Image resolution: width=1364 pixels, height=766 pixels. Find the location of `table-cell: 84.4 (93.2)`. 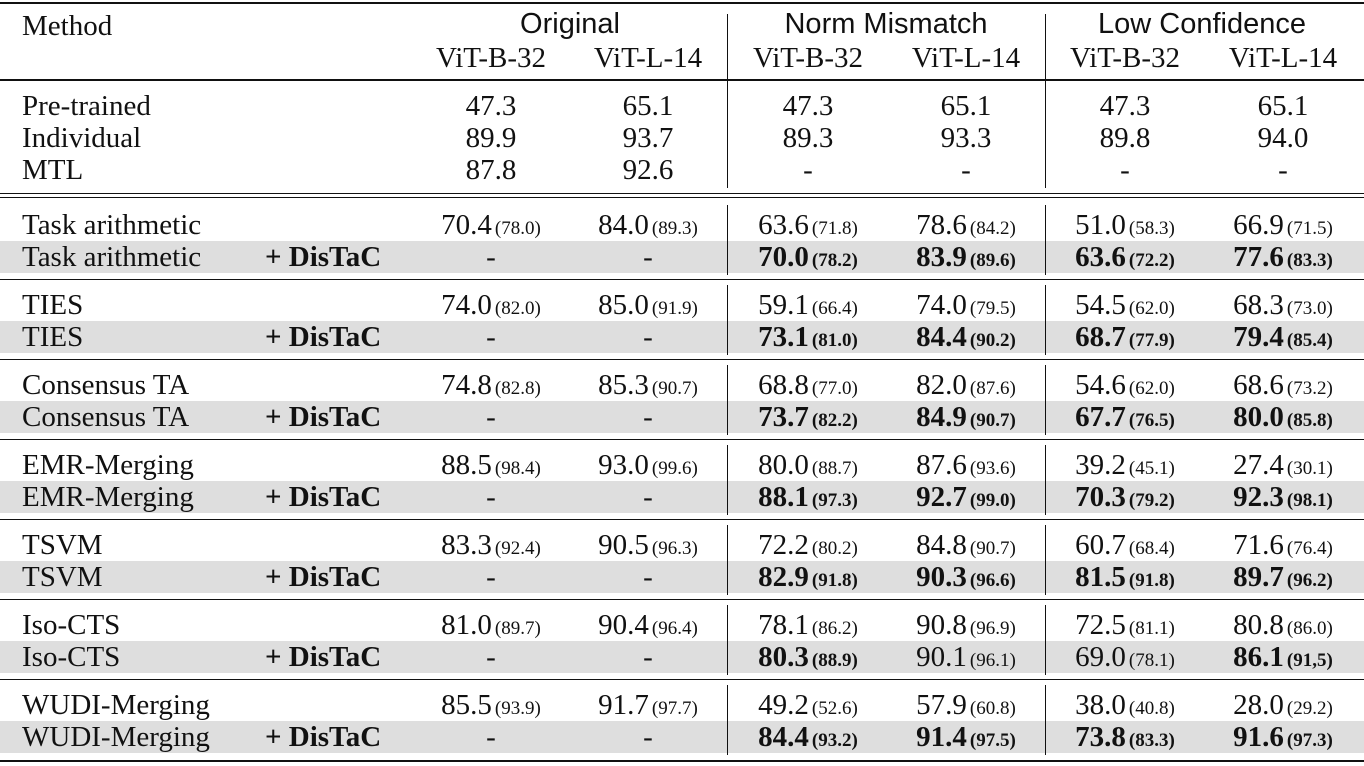

table-cell: 84.4 (93.2) is located at coordinates (808, 737).